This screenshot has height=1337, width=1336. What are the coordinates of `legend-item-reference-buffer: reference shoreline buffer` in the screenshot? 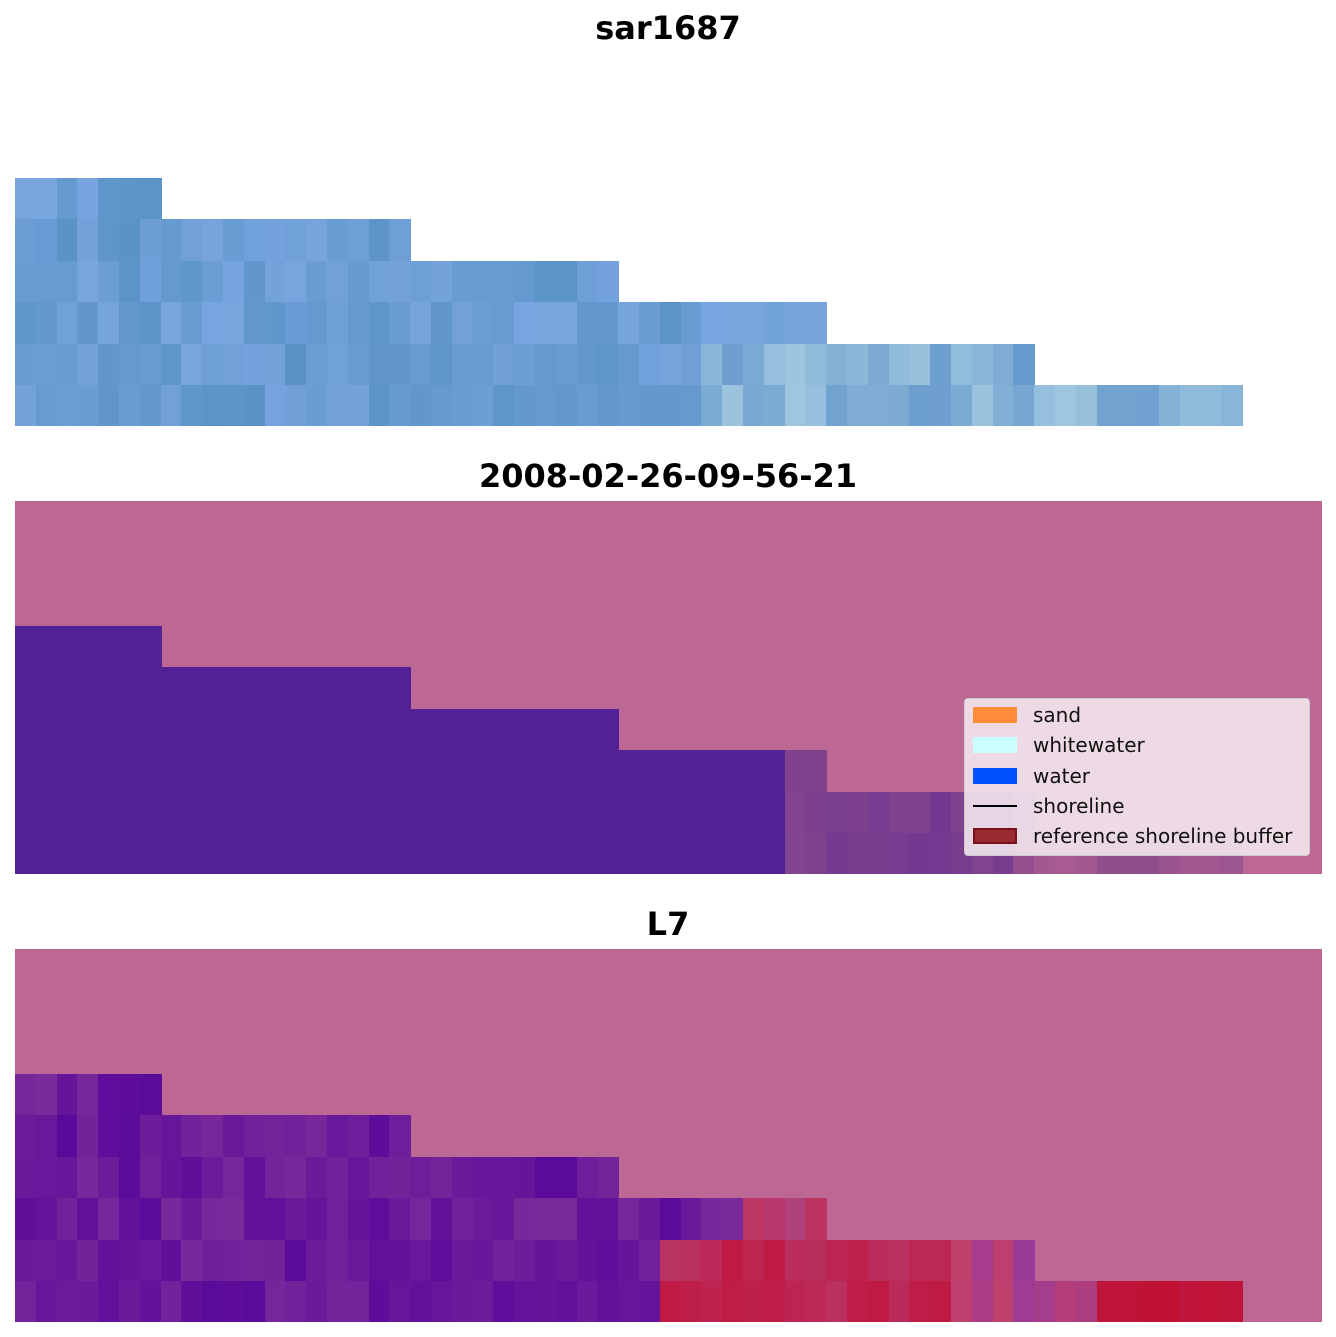 It's located at (1132, 836).